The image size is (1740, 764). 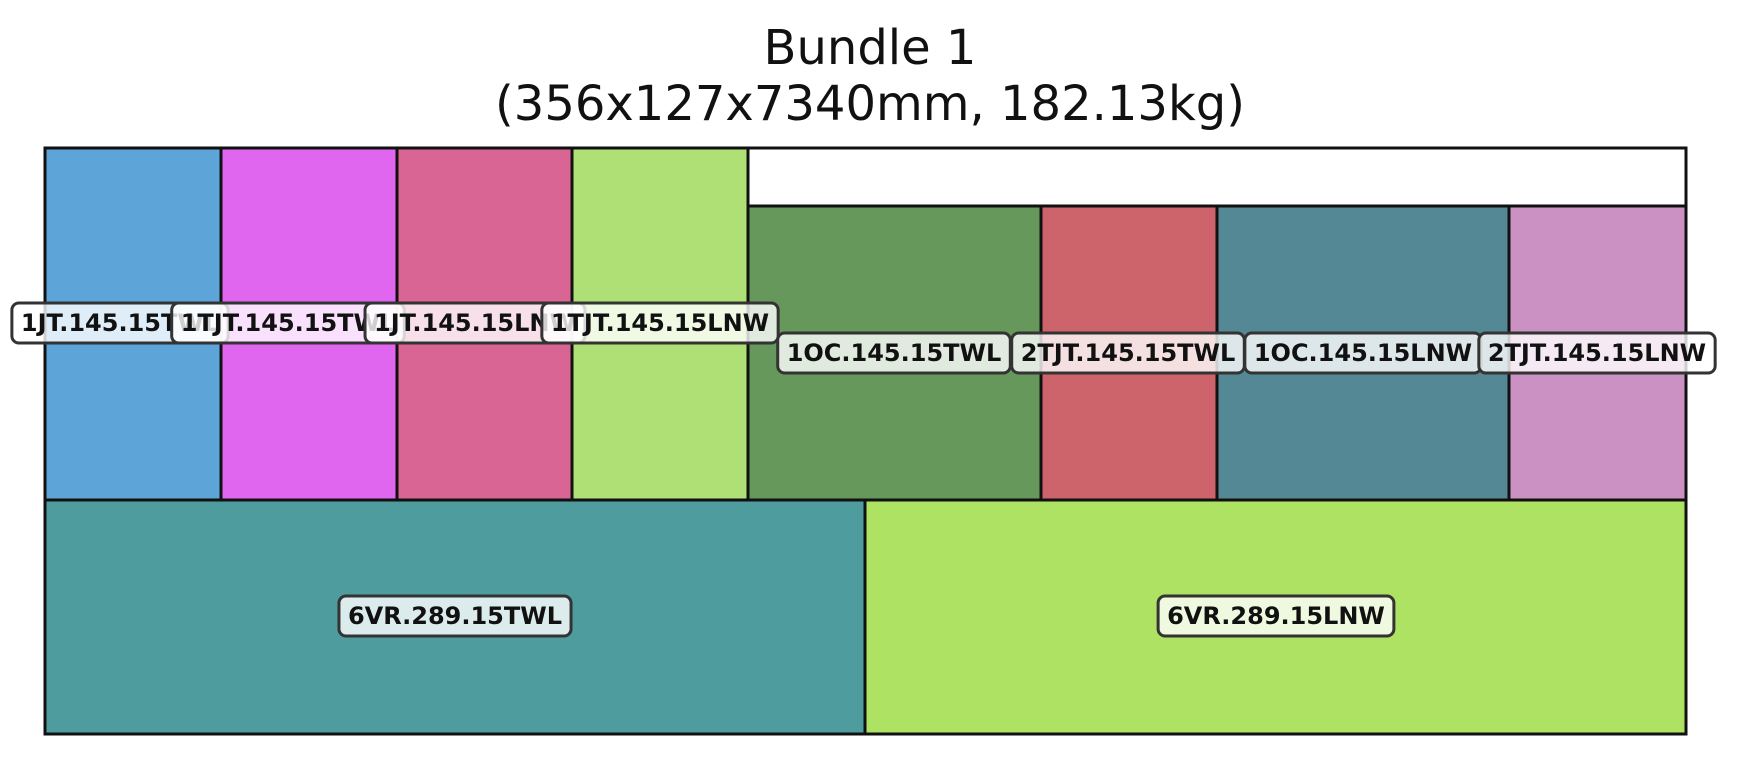 I want to click on piece-label: 2TJT.145.15LNW, so click(x=1597, y=353).